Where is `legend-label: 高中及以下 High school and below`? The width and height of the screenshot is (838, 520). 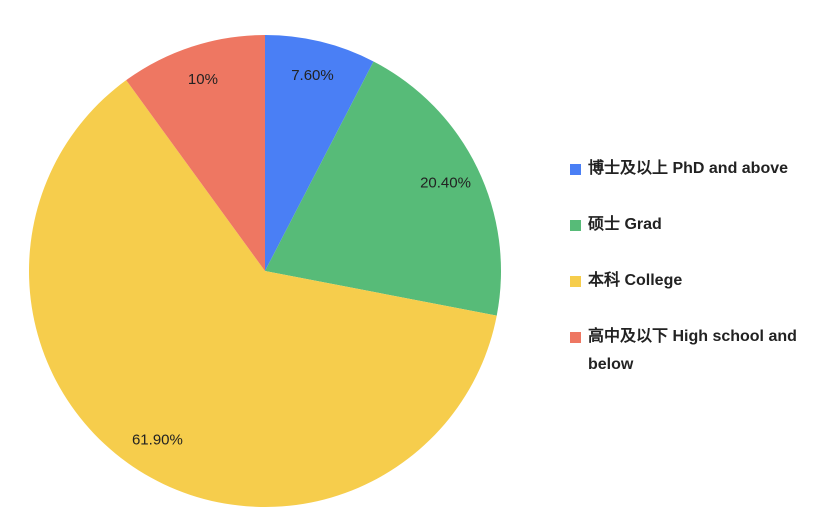
legend-label: 高中及以下 High school and below is located at coordinates (692, 350).